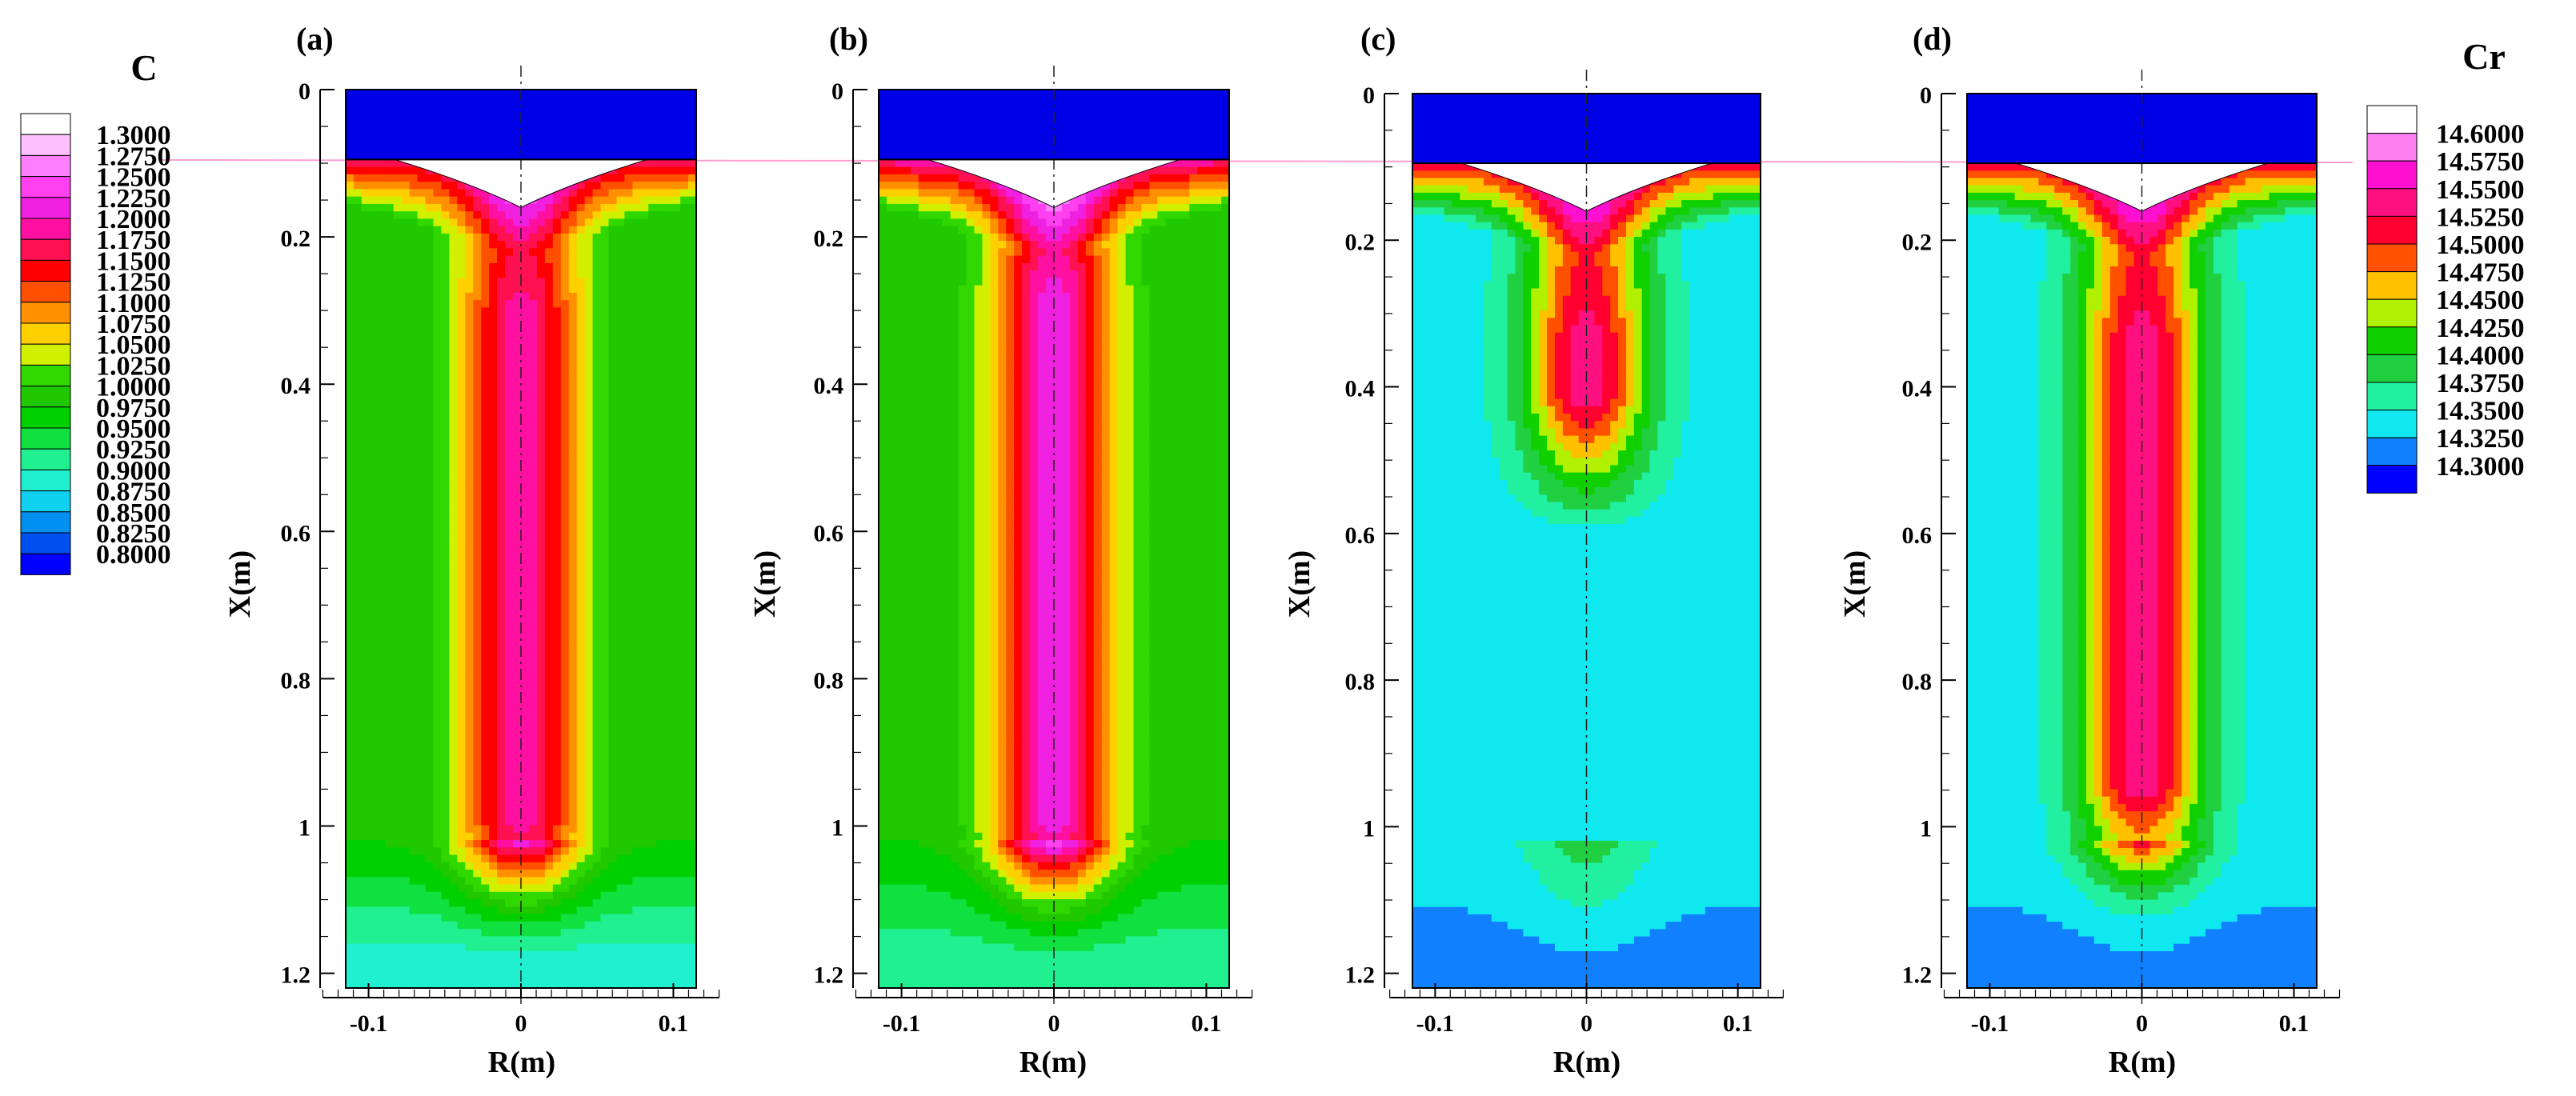 This screenshot has height=1096, width=2576. What do you see at coordinates (2480, 190) in the screenshot?
I see `legend-label: 14.5500` at bounding box center [2480, 190].